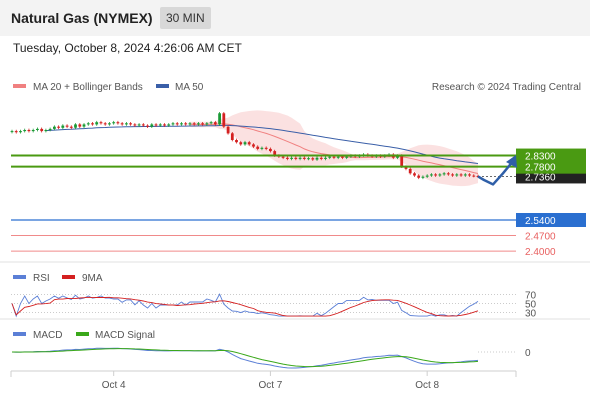 The image size is (590, 400). What do you see at coordinates (185, 18) in the screenshot?
I see `timeframe-badge: 30 MIN` at bounding box center [185, 18].